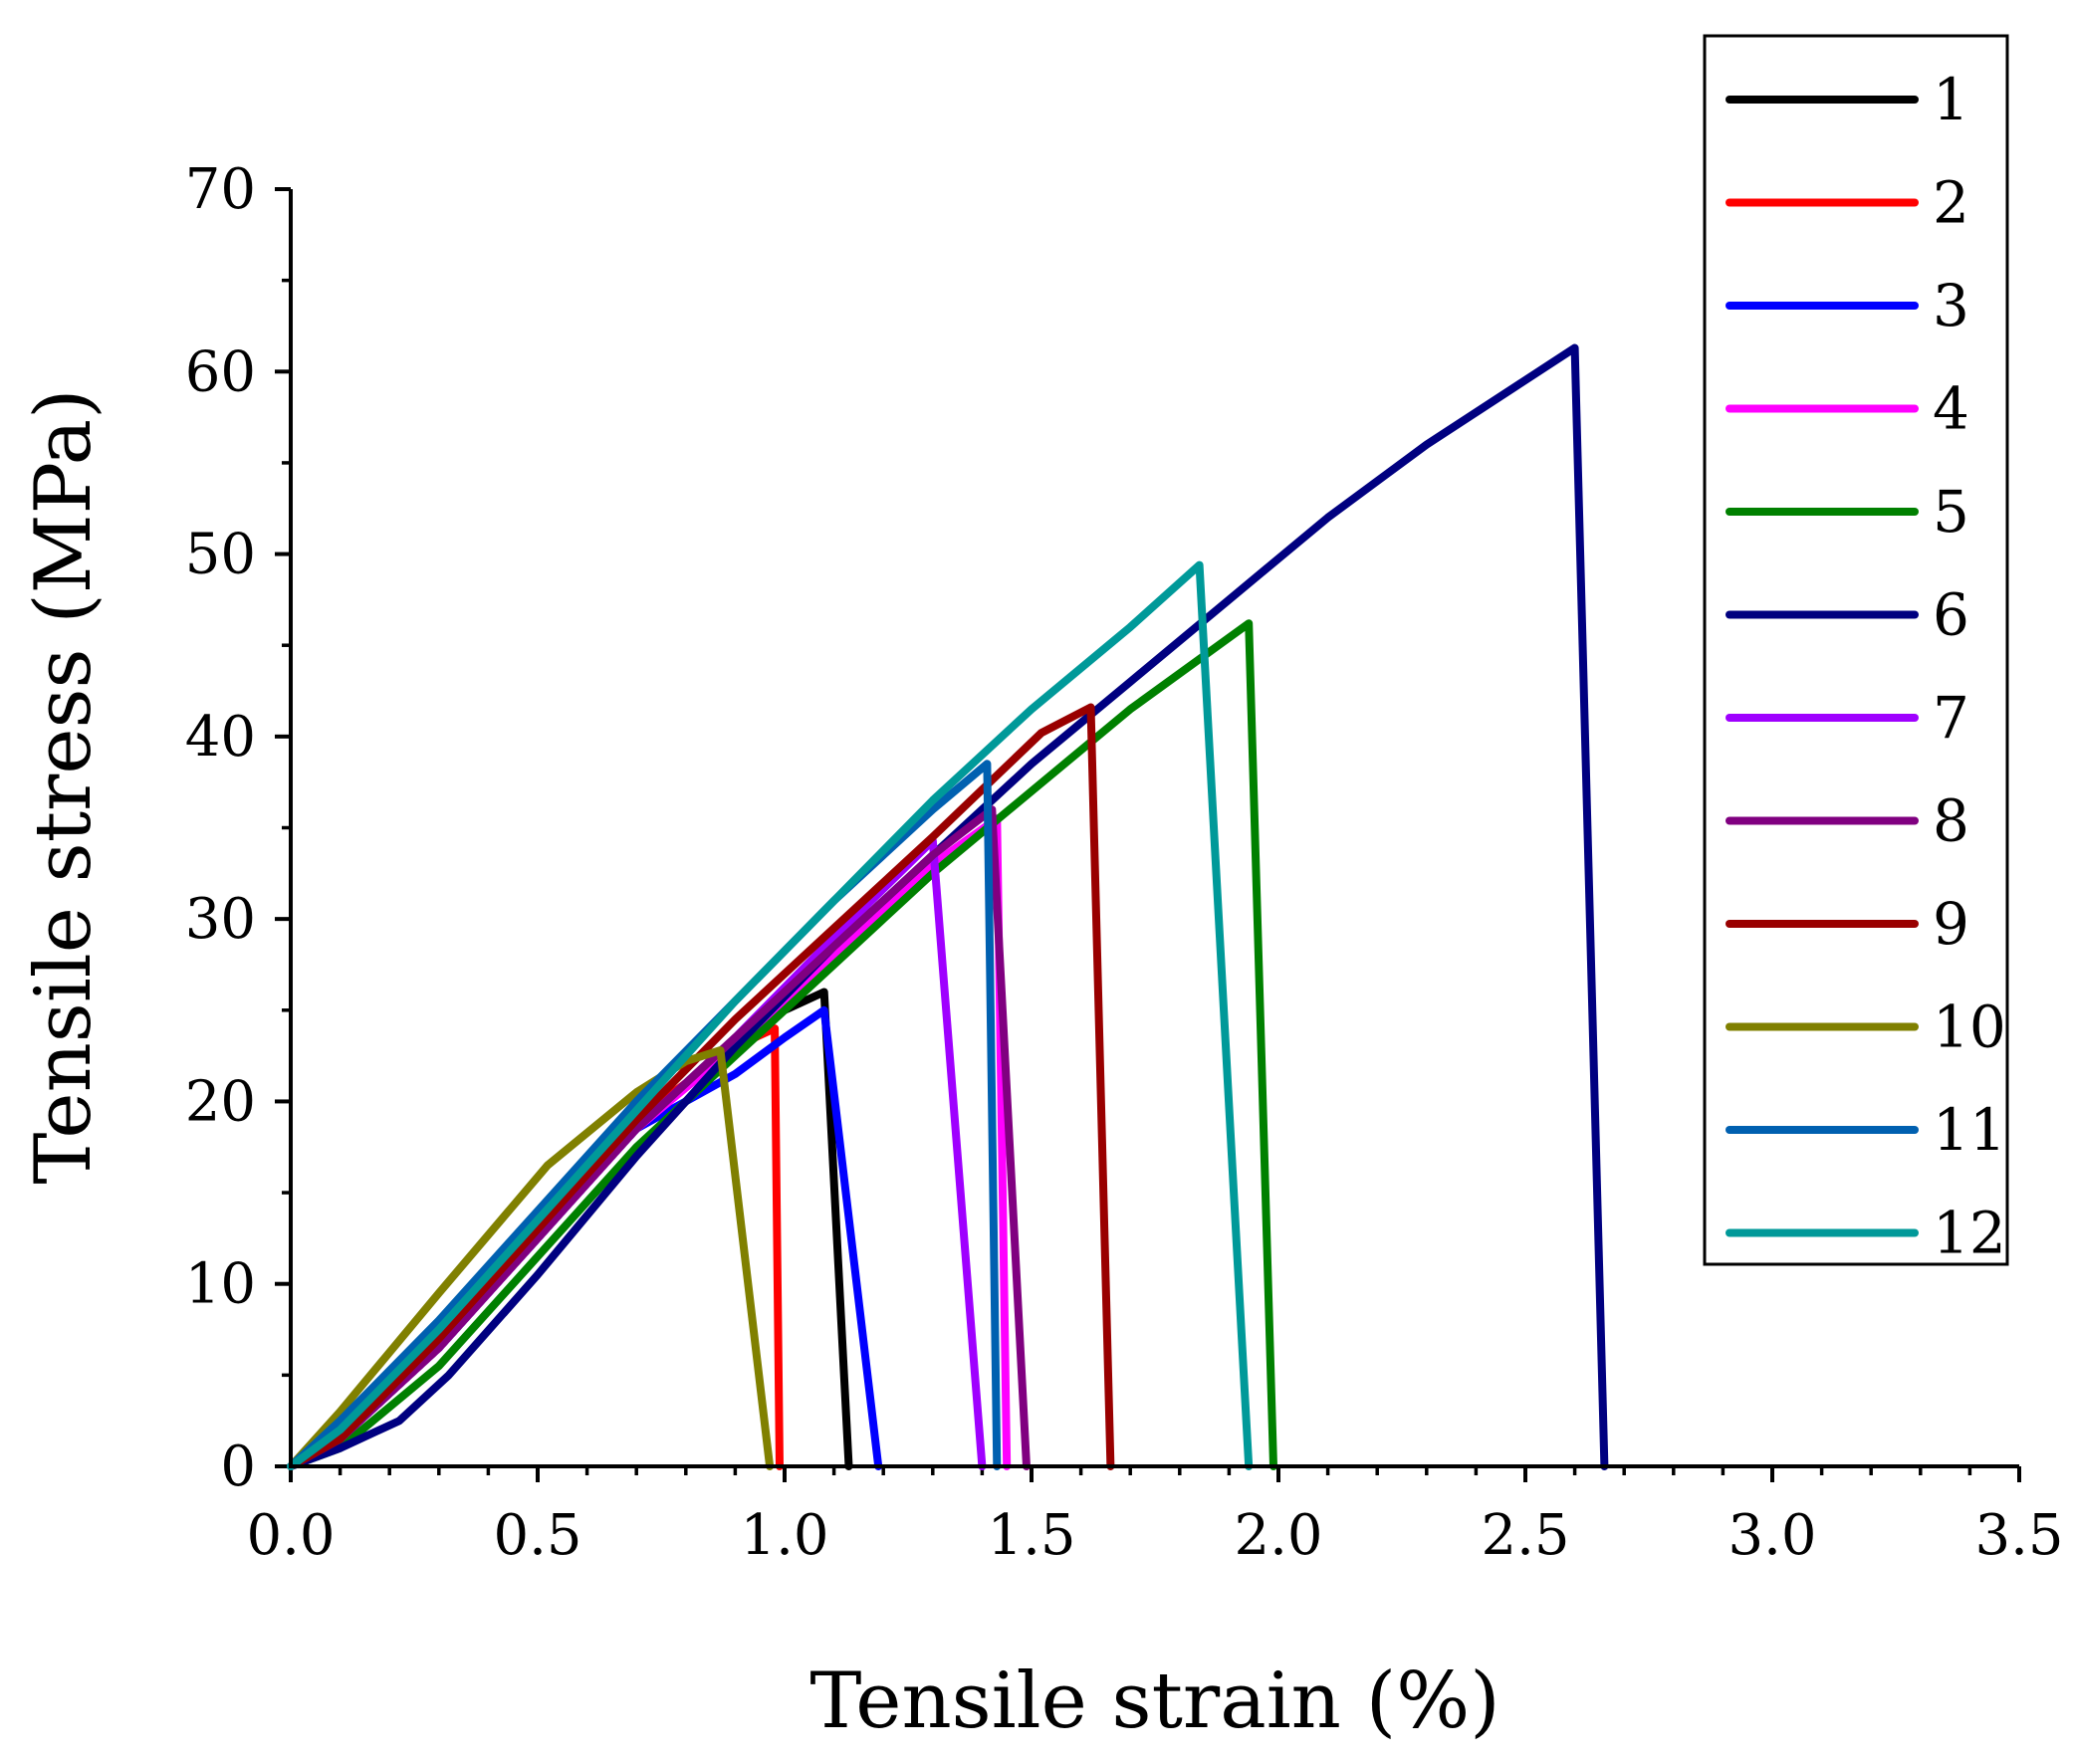  I want to click on y-tick-label: 40, so click(220, 737).